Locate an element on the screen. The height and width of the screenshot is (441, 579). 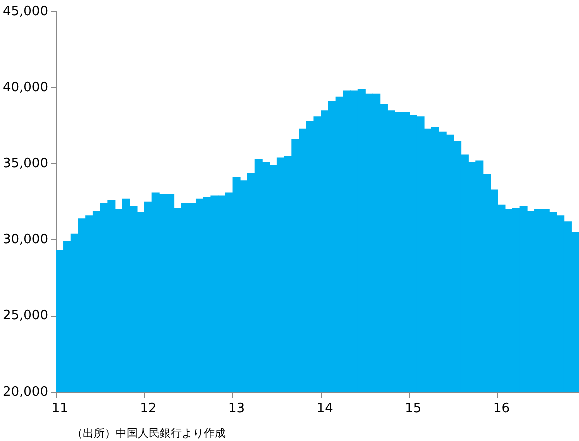
y-tick-label: 35,000 is located at coordinates (25, 164).